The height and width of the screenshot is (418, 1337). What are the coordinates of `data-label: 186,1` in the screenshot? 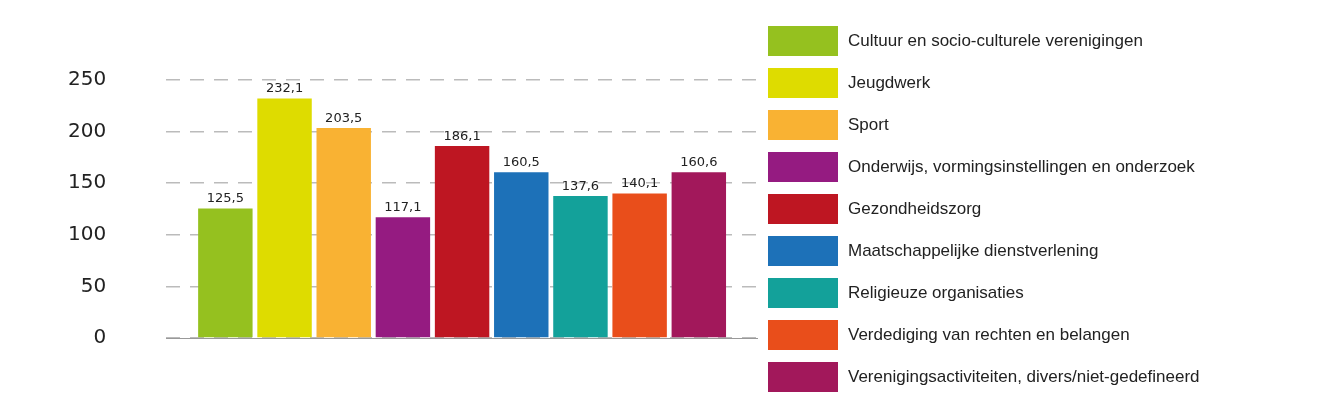 It's located at (462, 135).